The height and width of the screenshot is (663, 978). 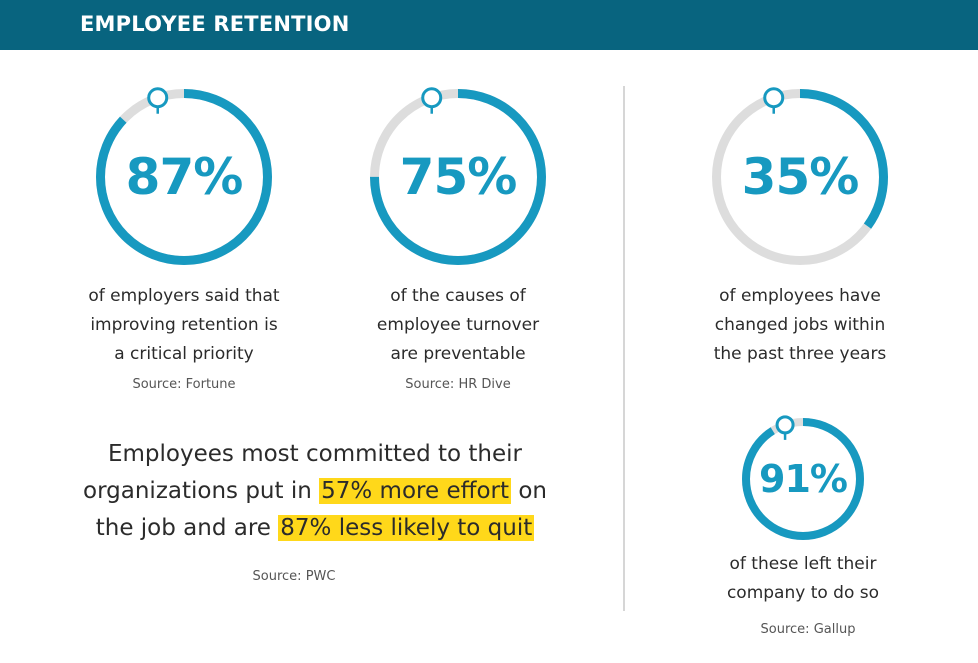 What do you see at coordinates (183, 528) in the screenshot?
I see `quote-text: the job and are` at bounding box center [183, 528].